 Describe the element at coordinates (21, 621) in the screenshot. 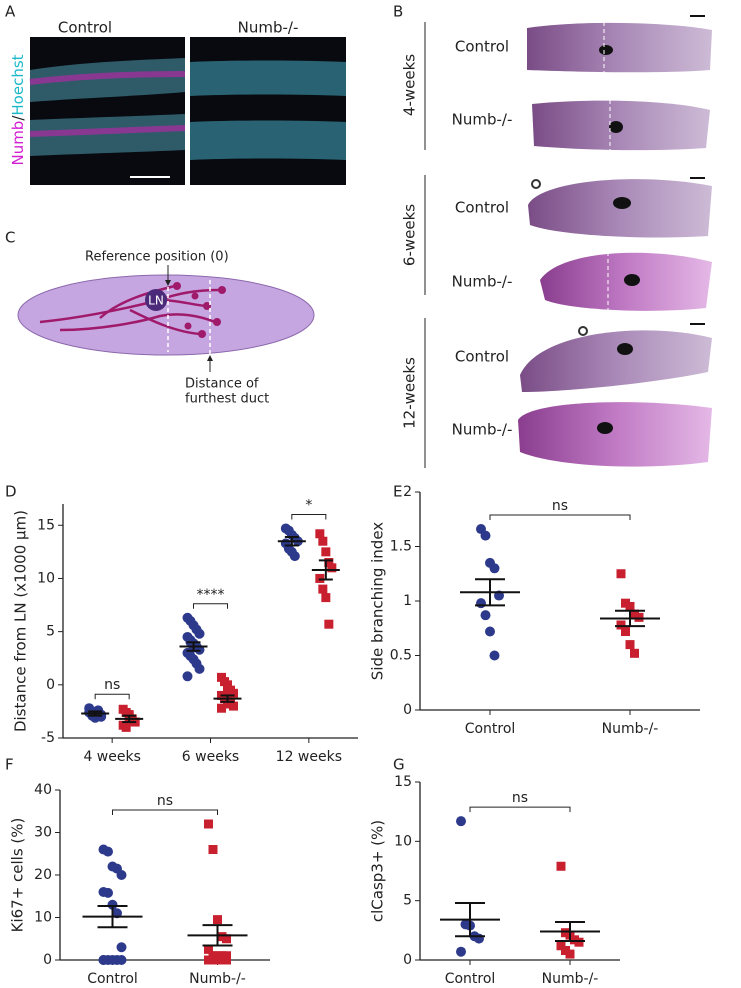

I see `y-axis-label: Distance from LN (x1000 μm)` at that location.